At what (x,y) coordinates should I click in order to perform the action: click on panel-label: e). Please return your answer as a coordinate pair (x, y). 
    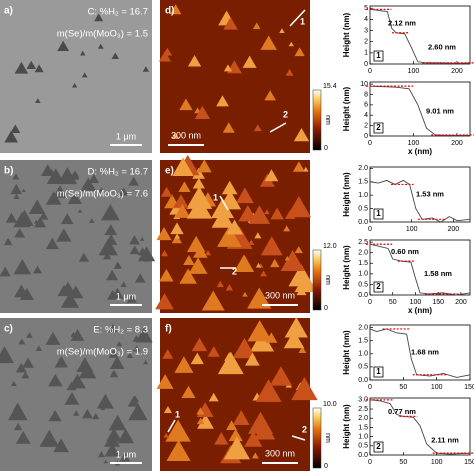
    Looking at the image, I should click on (169, 171).